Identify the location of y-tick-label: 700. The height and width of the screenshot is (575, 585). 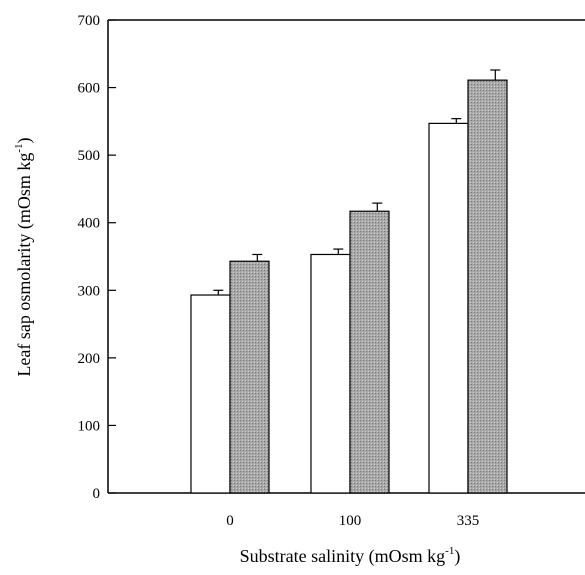
(89, 21).